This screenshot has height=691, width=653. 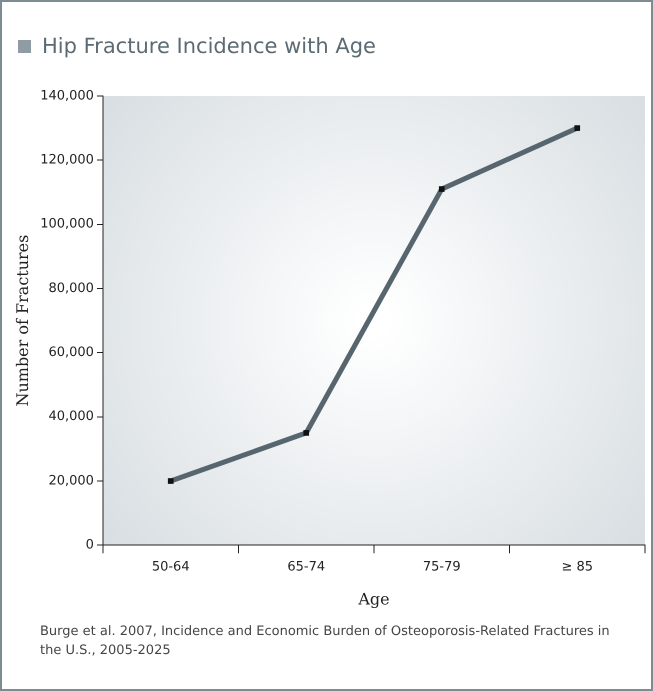 I want to click on x-tick-label: 65-74, so click(x=306, y=566).